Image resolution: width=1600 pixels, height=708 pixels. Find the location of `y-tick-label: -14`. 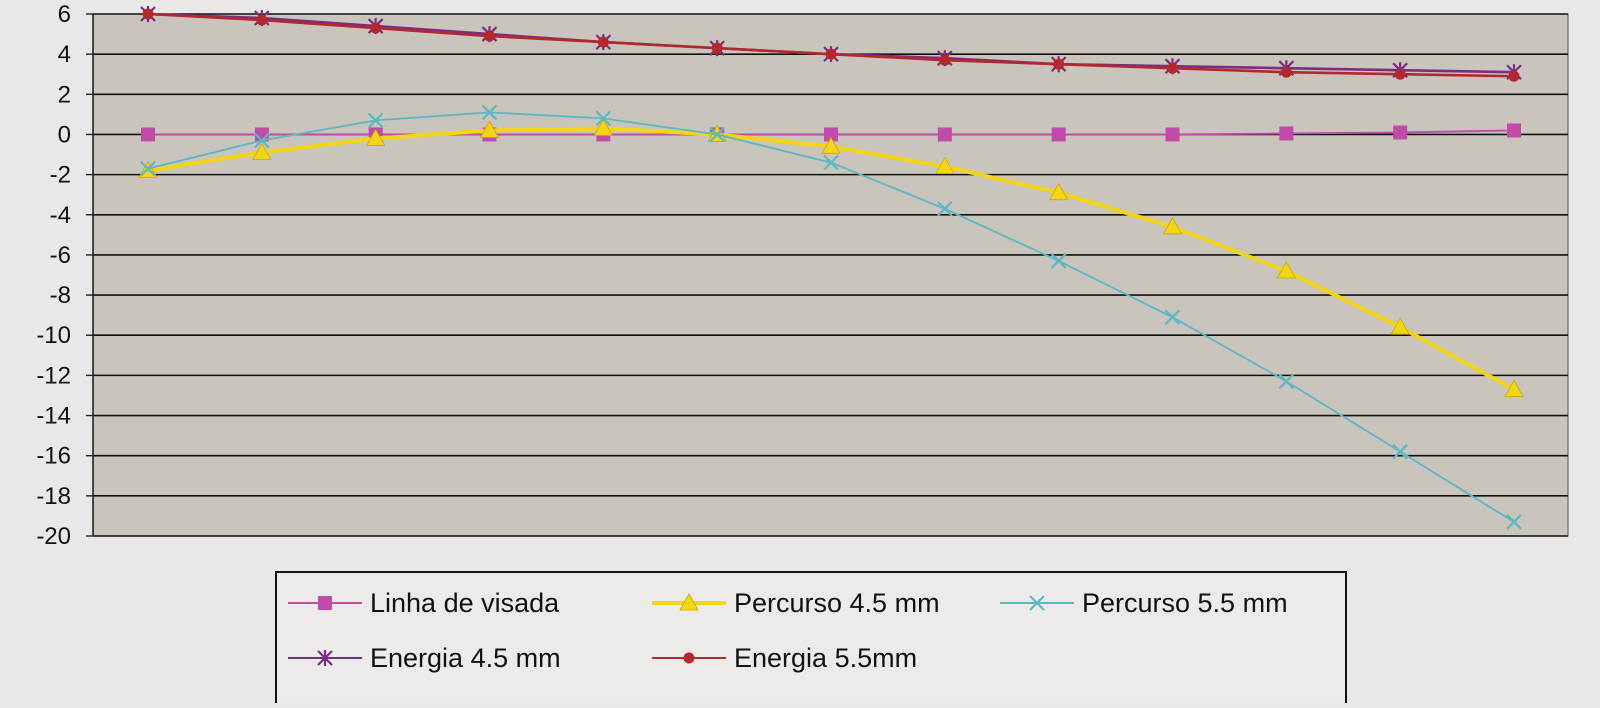

y-tick-label: -14 is located at coordinates (53, 416).